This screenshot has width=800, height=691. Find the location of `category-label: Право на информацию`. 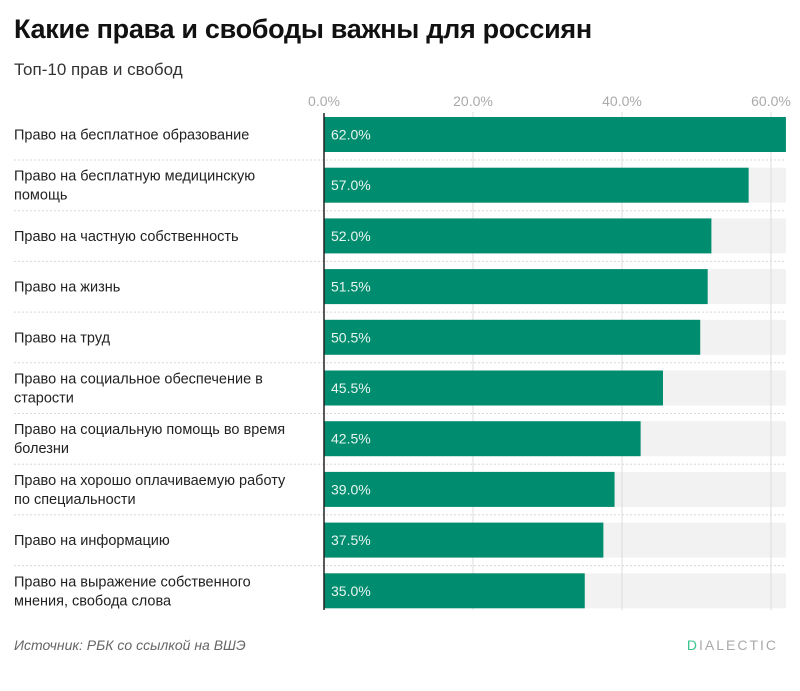

category-label: Право на информацию is located at coordinates (92, 541).